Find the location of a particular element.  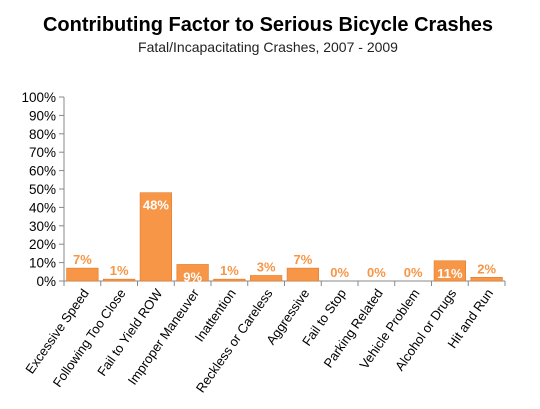

y-tick-label: 70% is located at coordinates (42, 152).